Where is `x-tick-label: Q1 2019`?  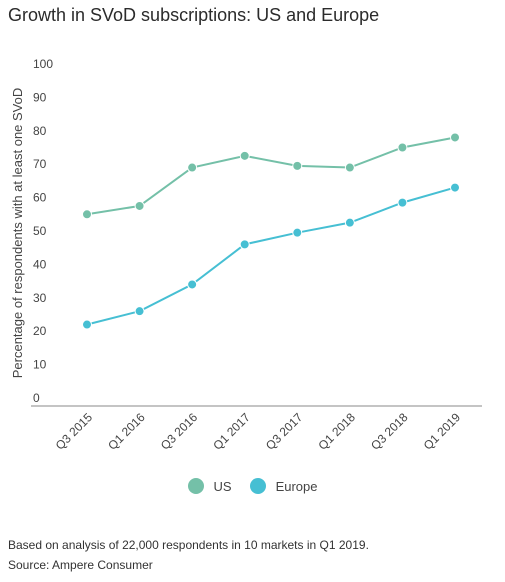
x-tick-label: Q1 2019 is located at coordinates (442, 431).